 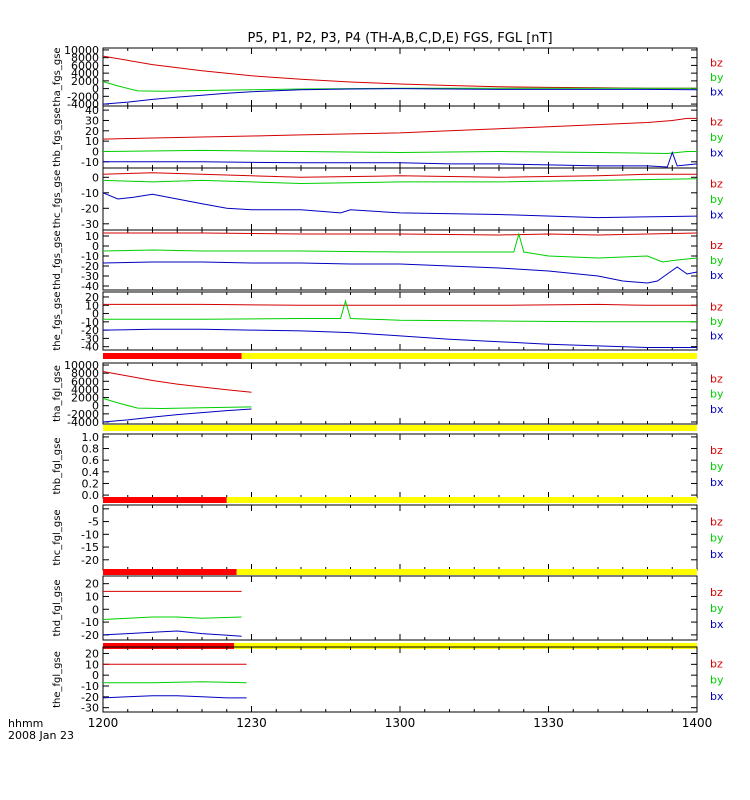 I want to click on y-axis-label: thc_fgl_gse, so click(x=57, y=537).